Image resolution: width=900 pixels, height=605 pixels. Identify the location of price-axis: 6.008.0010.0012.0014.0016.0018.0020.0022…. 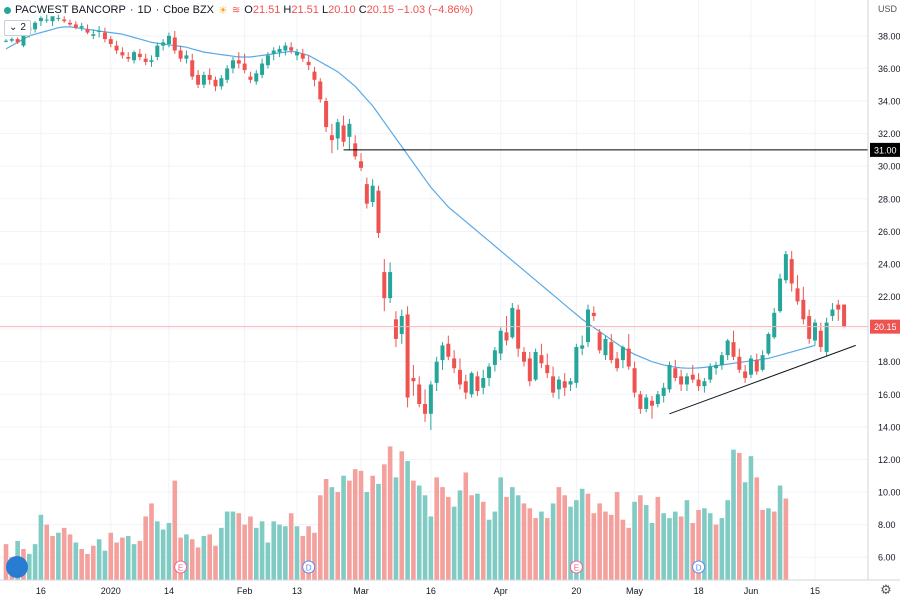
(883, 290).